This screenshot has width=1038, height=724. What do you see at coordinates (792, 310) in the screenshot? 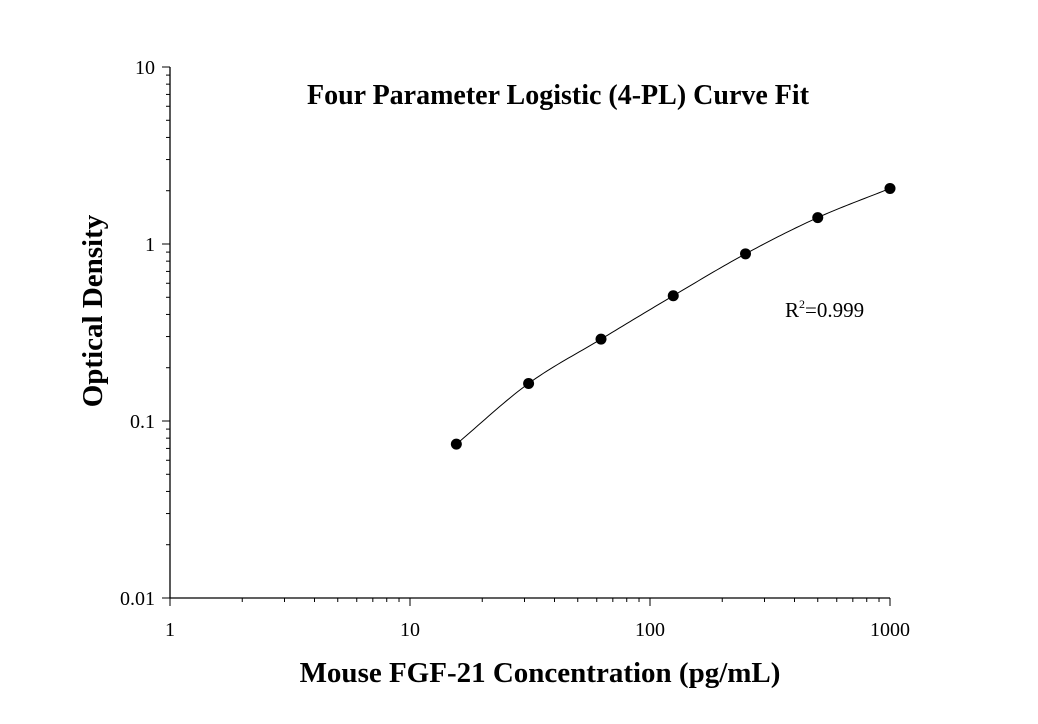
I see `r-squared-base: R` at bounding box center [792, 310].